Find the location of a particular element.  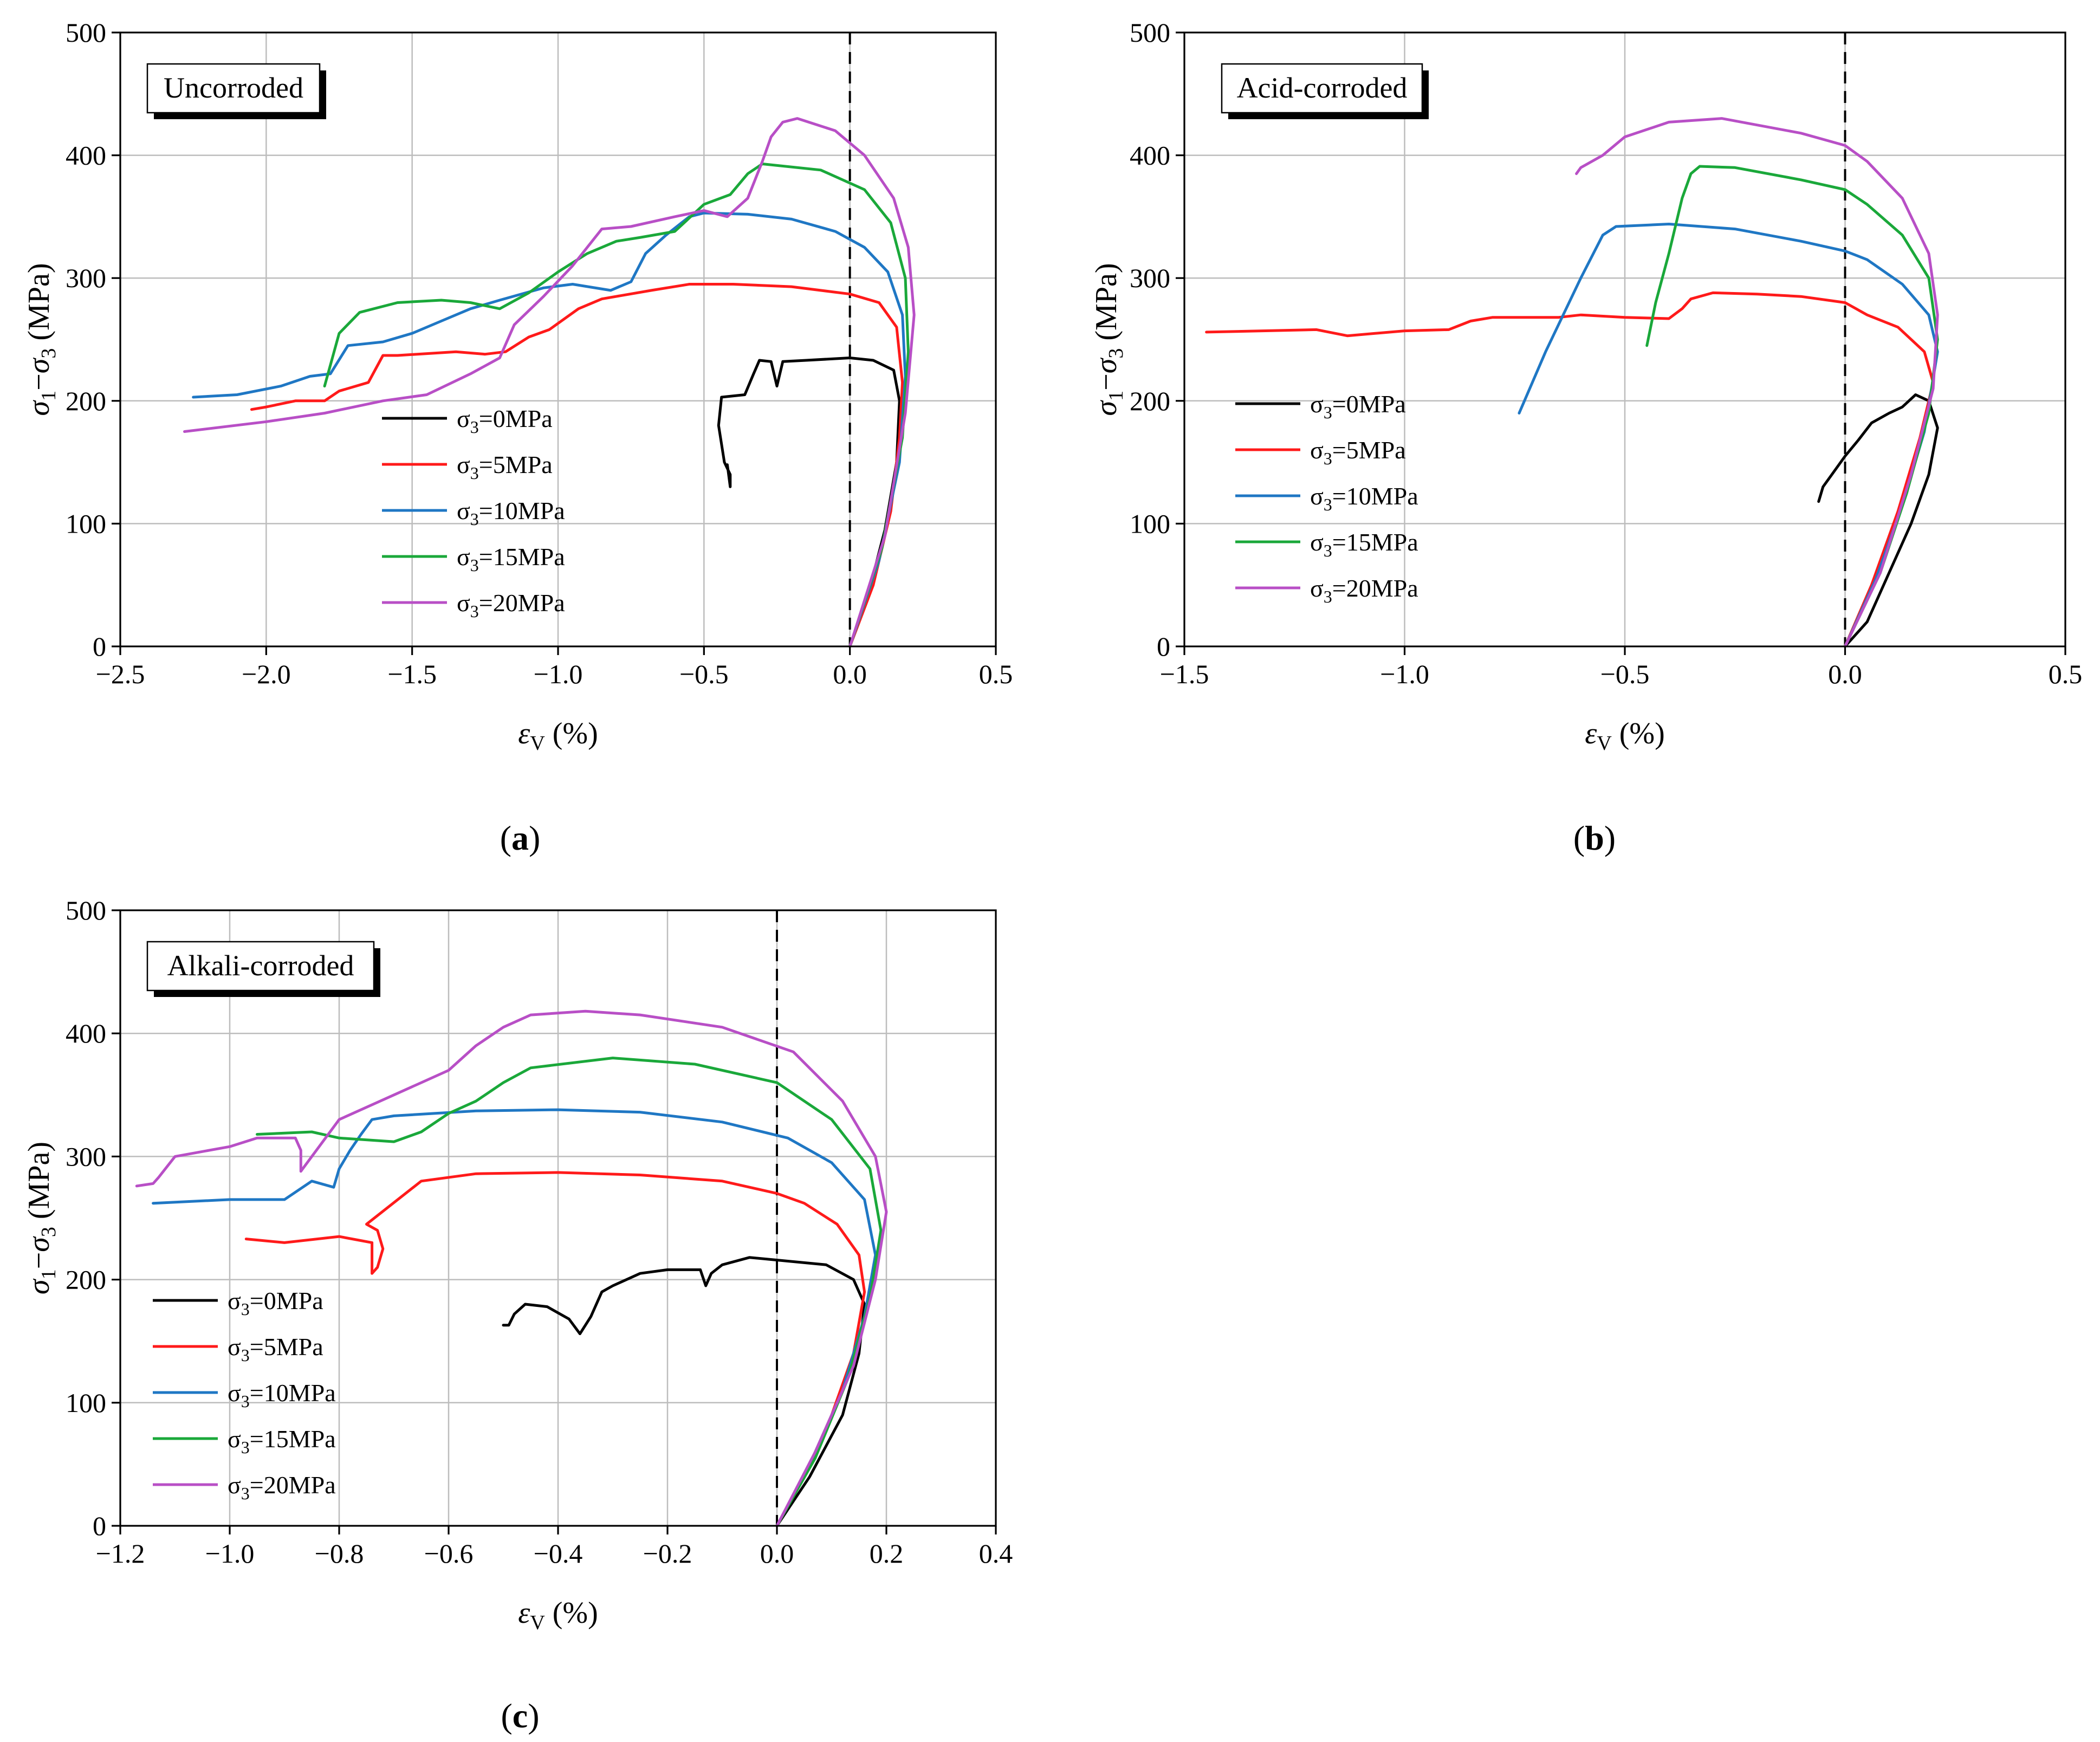

x-tick-label: −0.4 is located at coordinates (558, 1553).